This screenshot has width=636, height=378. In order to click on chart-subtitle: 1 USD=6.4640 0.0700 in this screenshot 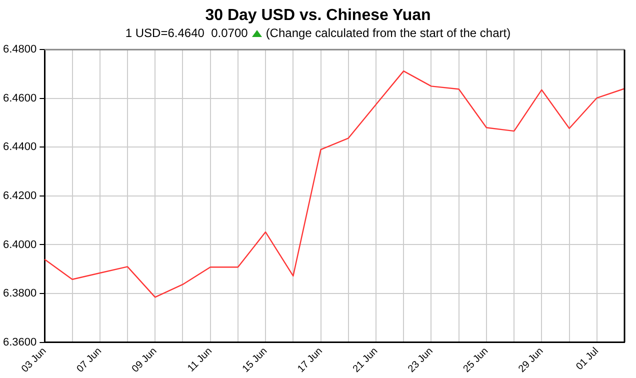, I will do `click(186, 33)`.